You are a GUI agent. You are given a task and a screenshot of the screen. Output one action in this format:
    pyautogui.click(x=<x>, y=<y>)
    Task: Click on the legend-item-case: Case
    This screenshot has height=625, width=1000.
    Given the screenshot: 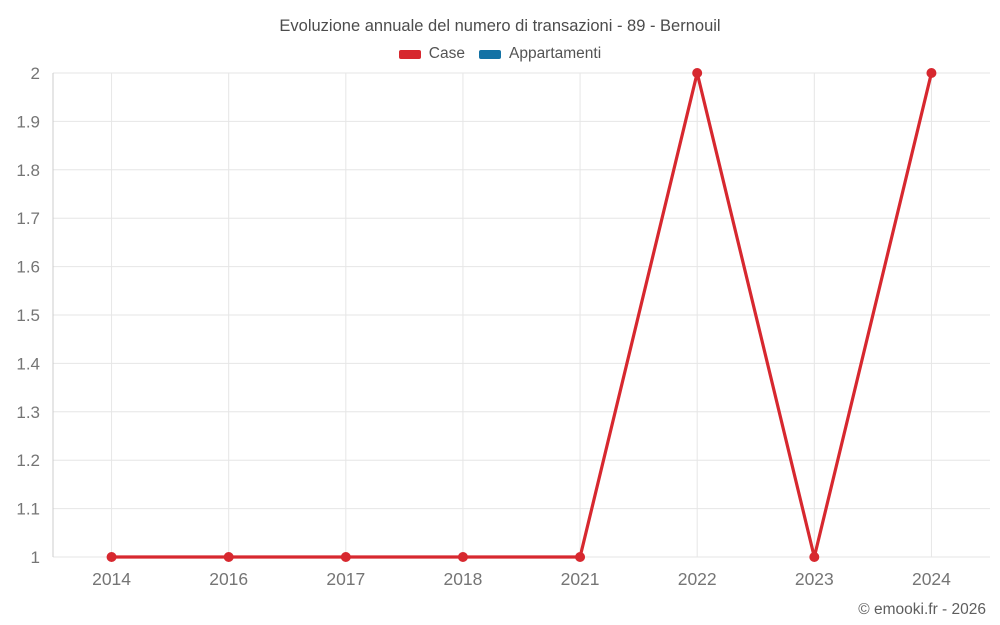 What is the action you would take?
    pyautogui.click(x=431, y=54)
    